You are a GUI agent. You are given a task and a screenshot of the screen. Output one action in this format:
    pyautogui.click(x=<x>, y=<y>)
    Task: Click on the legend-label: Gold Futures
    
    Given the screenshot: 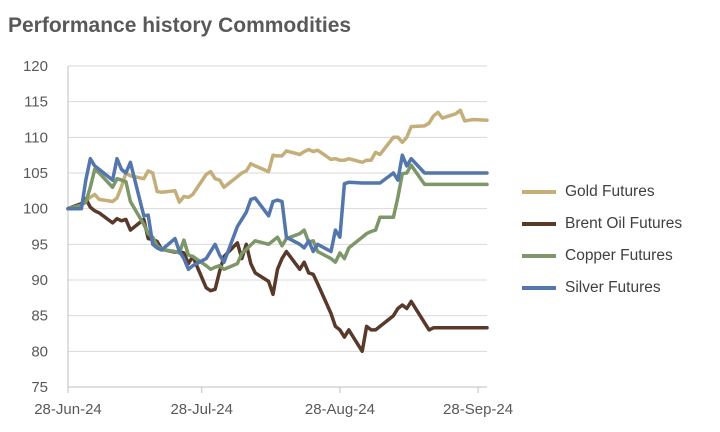 What is the action you would take?
    pyautogui.click(x=610, y=191)
    